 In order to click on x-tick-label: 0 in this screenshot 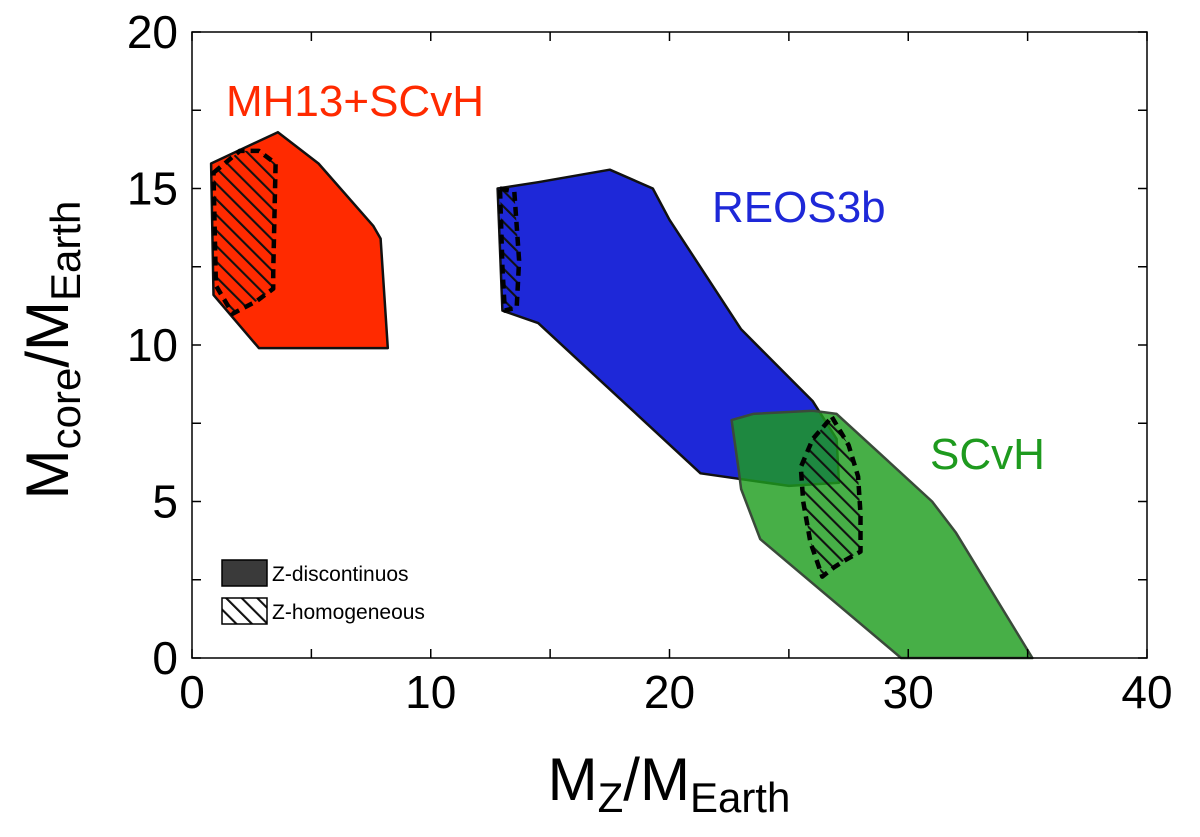, I will do `click(192, 692)`.